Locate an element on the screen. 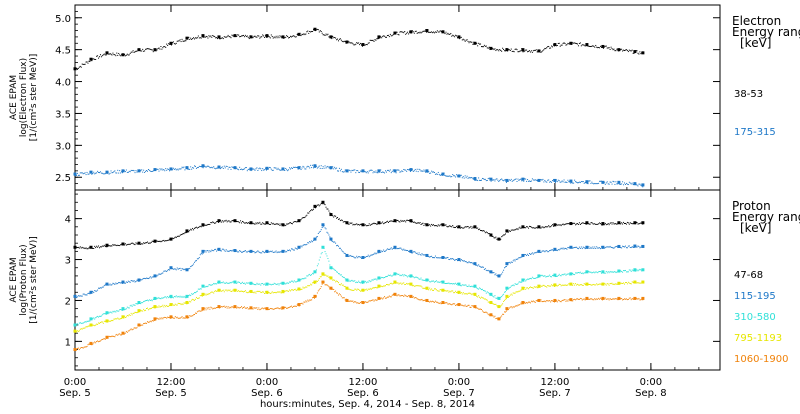 This screenshot has width=800, height=414. x-tick-time-label: 12:00 is located at coordinates (171, 382).